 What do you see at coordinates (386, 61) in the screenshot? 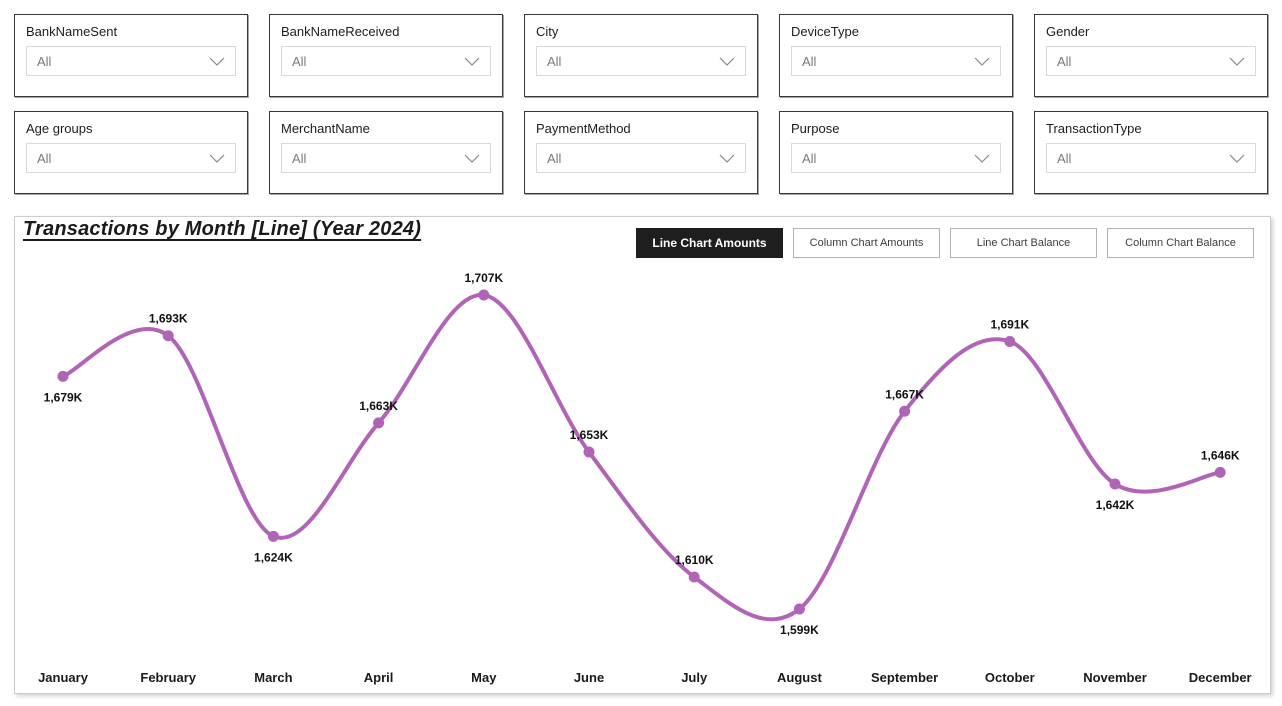
I see `slicer-dropdown-banknamereceived: All` at bounding box center [386, 61].